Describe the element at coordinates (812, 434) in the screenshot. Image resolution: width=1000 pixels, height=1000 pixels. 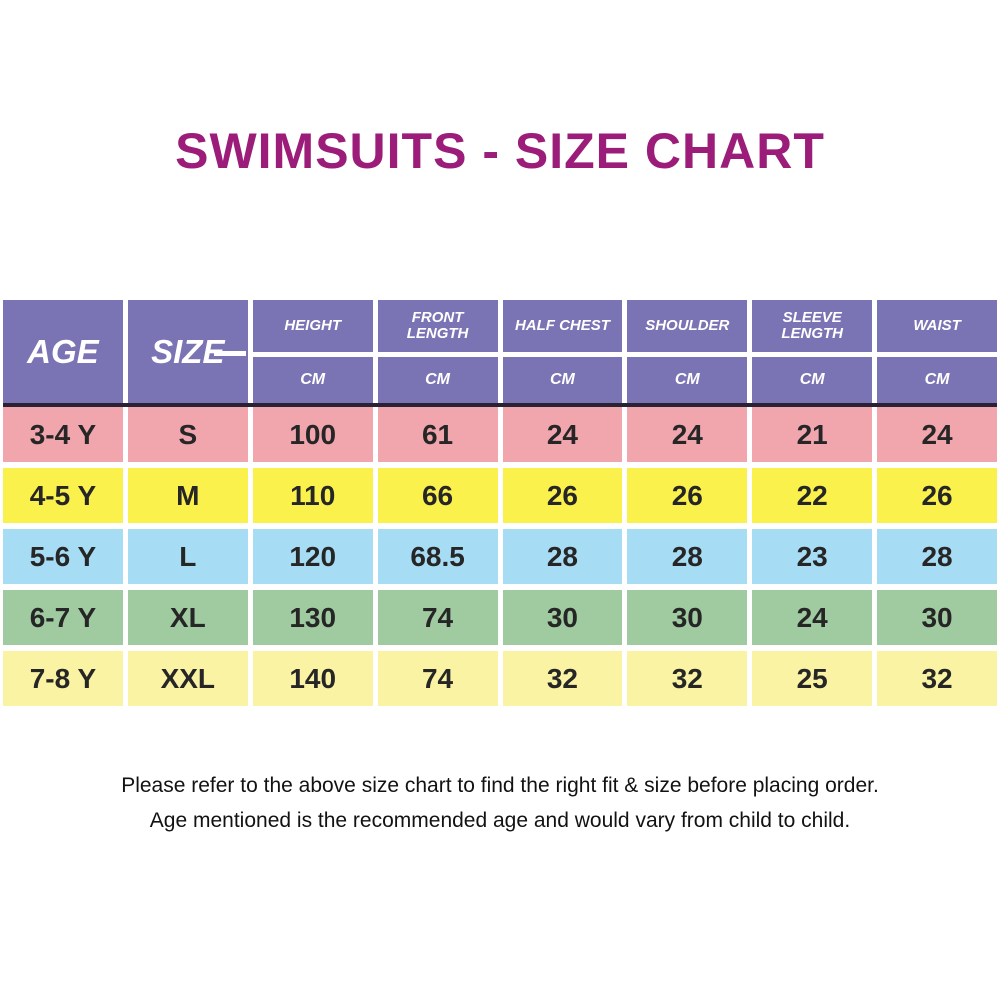
I see `value-cell: 21` at that location.